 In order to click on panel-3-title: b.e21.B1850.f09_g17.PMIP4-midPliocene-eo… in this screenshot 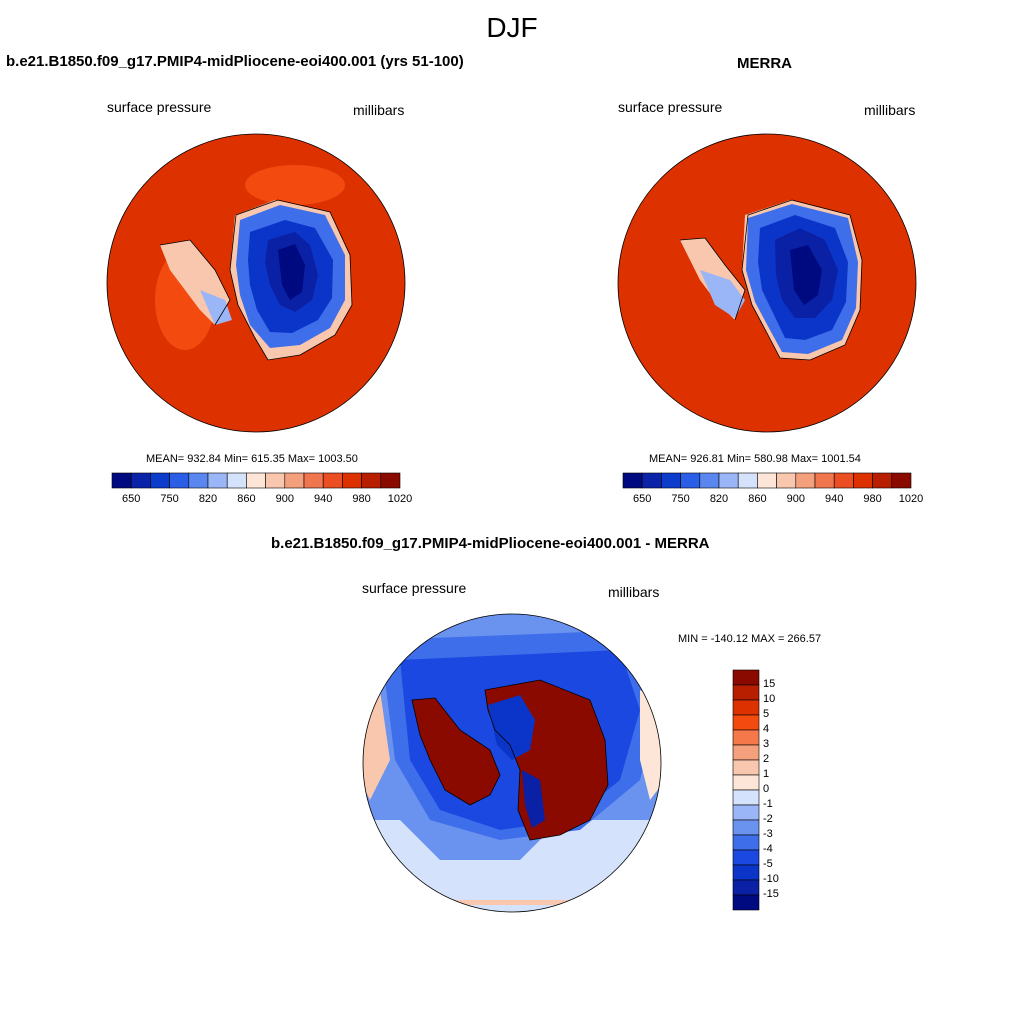, I will do `click(490, 543)`.